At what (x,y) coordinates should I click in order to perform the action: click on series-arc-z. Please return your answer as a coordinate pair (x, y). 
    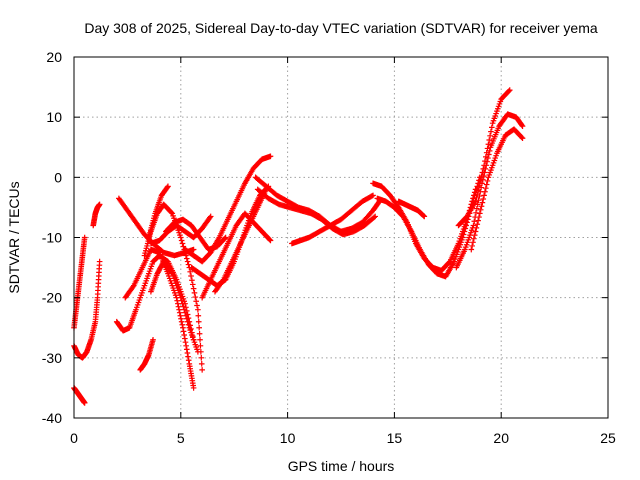
    Looking at the image, I should click on (497, 189).